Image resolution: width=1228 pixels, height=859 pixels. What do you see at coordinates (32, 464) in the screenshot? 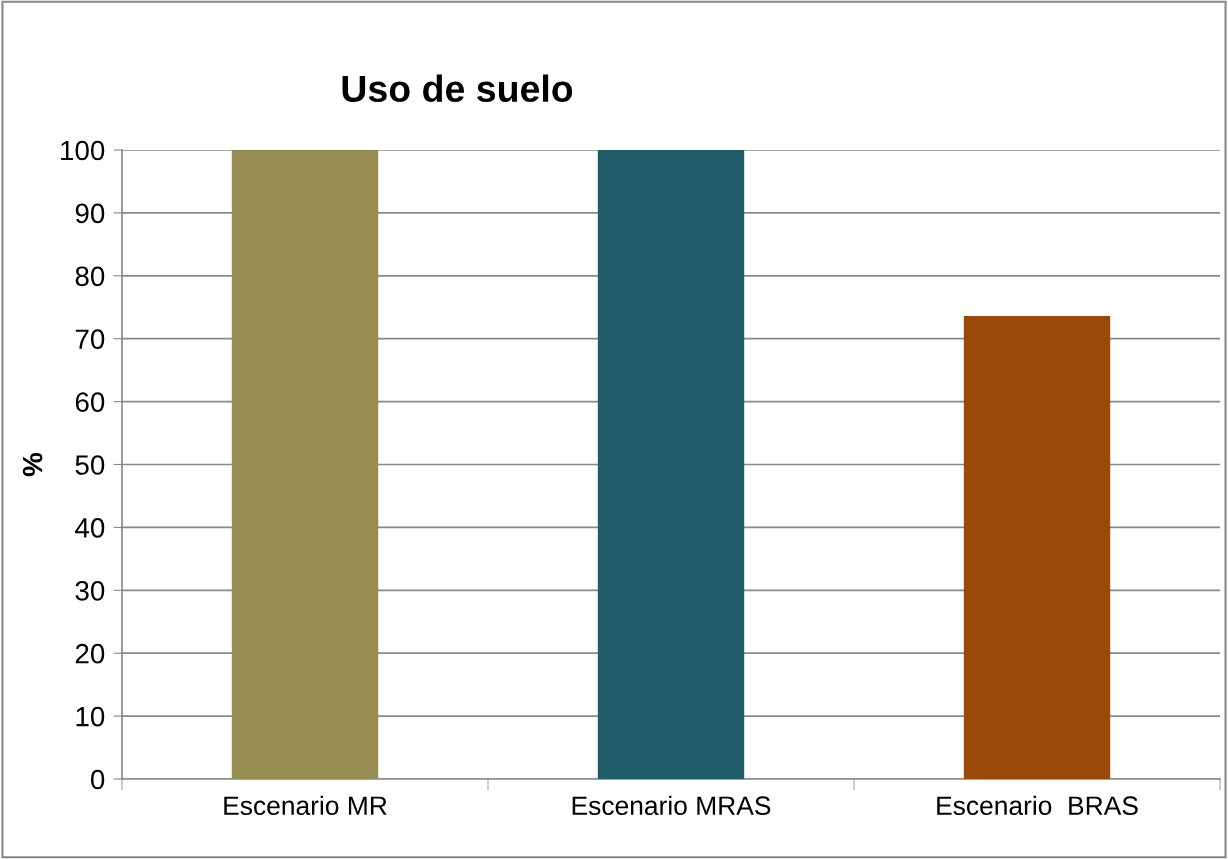
I see `y-axis-title: %` at bounding box center [32, 464].